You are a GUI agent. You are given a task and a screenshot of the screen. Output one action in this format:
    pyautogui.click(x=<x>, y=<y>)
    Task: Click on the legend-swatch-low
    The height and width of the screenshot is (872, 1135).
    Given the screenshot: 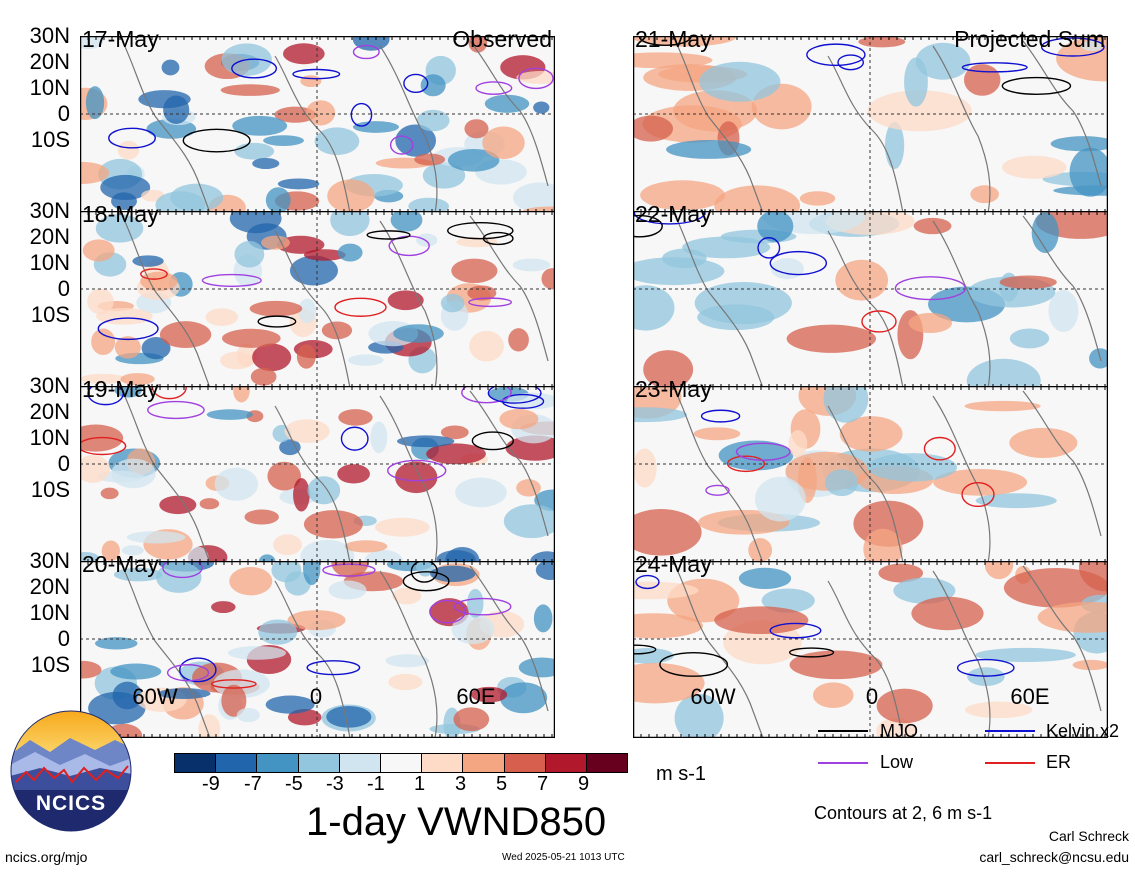 What is the action you would take?
    pyautogui.click(x=843, y=763)
    